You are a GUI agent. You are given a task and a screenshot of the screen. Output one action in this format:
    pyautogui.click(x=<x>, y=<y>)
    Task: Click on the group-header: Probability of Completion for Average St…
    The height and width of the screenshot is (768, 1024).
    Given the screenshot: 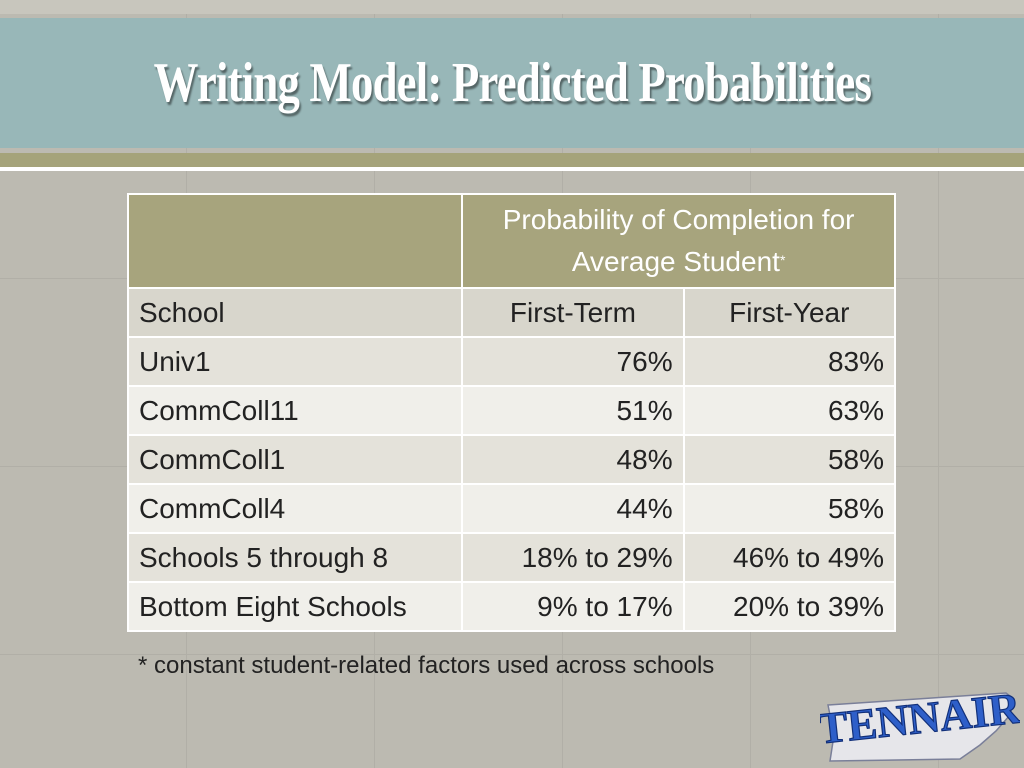 What is the action you would take?
    pyautogui.click(x=678, y=241)
    